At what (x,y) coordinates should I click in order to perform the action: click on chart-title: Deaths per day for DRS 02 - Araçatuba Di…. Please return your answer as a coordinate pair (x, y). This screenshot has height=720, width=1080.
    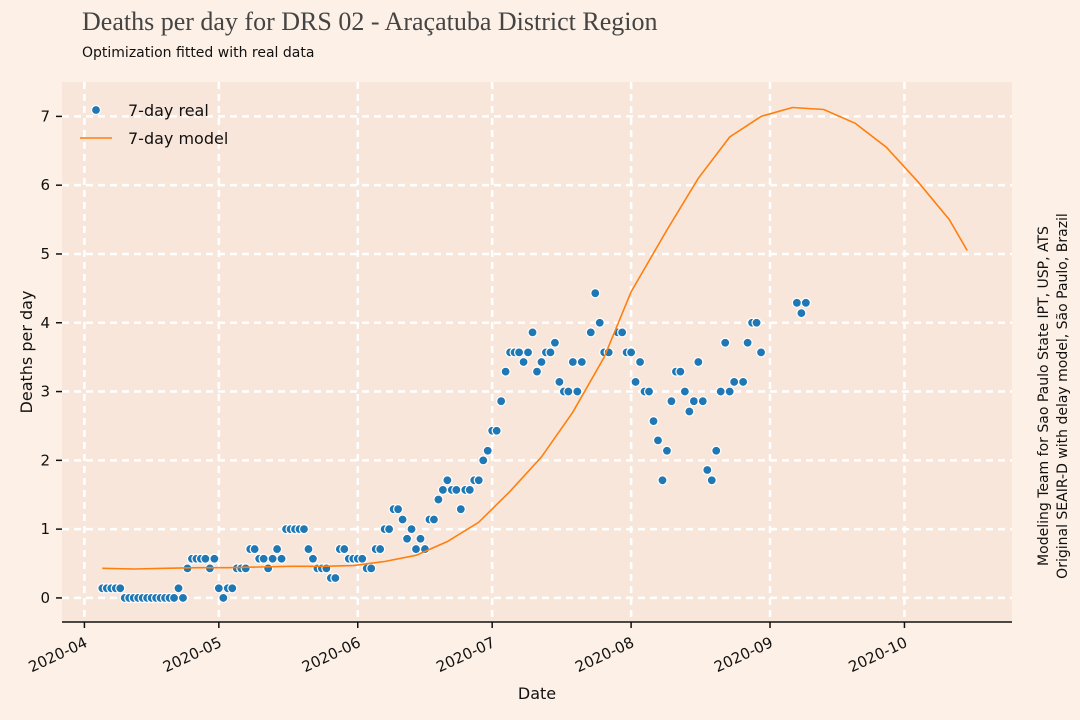
    Looking at the image, I should click on (369, 21).